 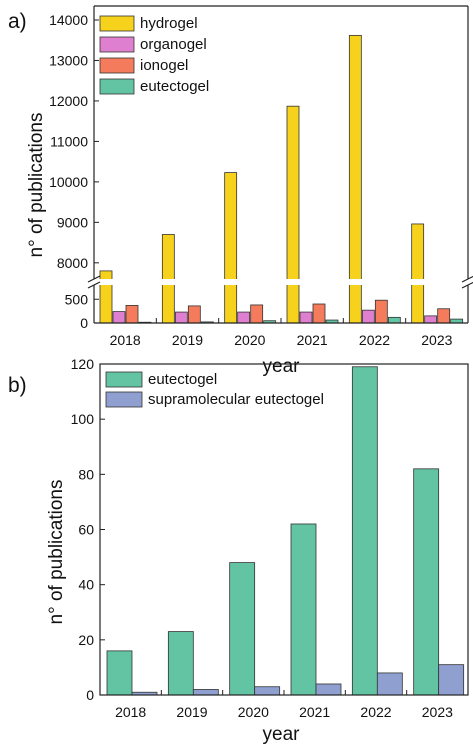 I want to click on bar-eutectogel-2020, so click(x=242, y=629).